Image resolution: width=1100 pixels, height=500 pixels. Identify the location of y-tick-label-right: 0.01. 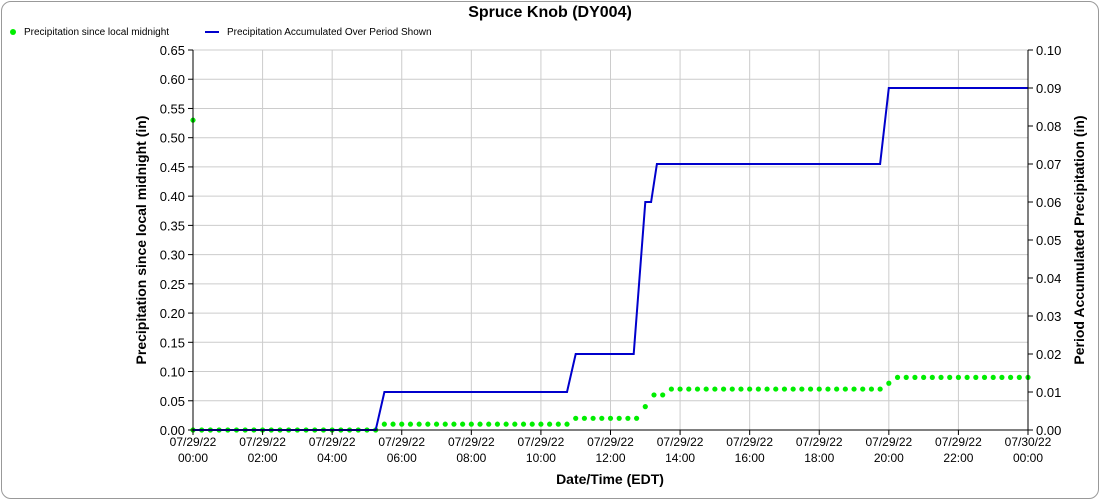
(1048, 392).